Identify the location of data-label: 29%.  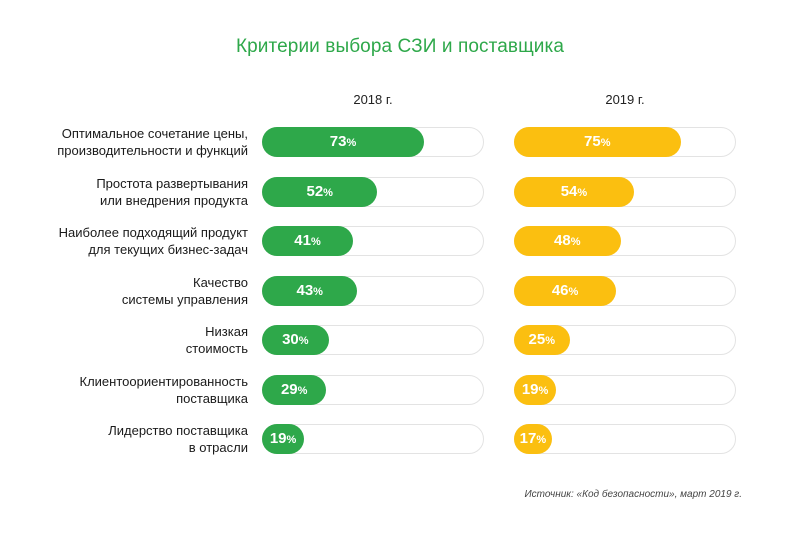
(294, 390).